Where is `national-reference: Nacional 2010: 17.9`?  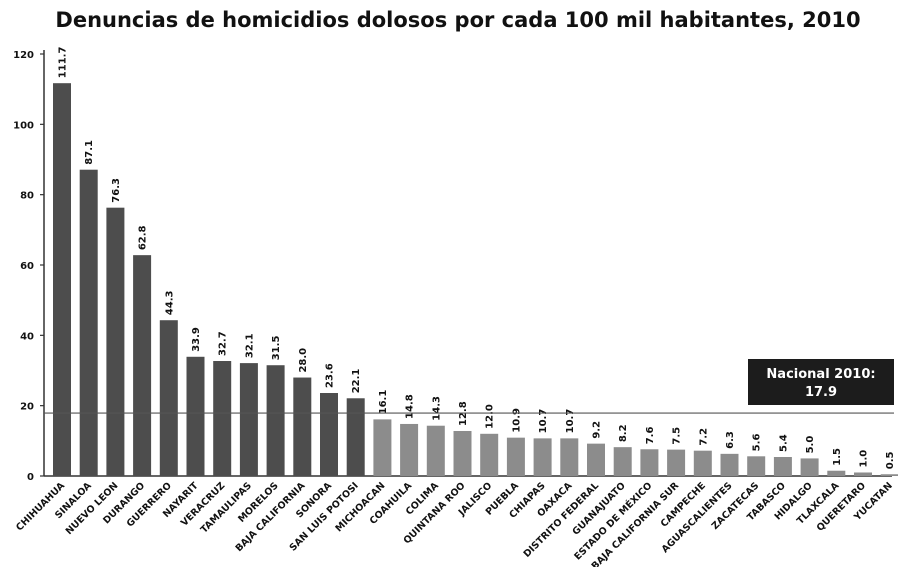
national-reference: Nacional 2010: 17.9 is located at coordinates (469, 386).